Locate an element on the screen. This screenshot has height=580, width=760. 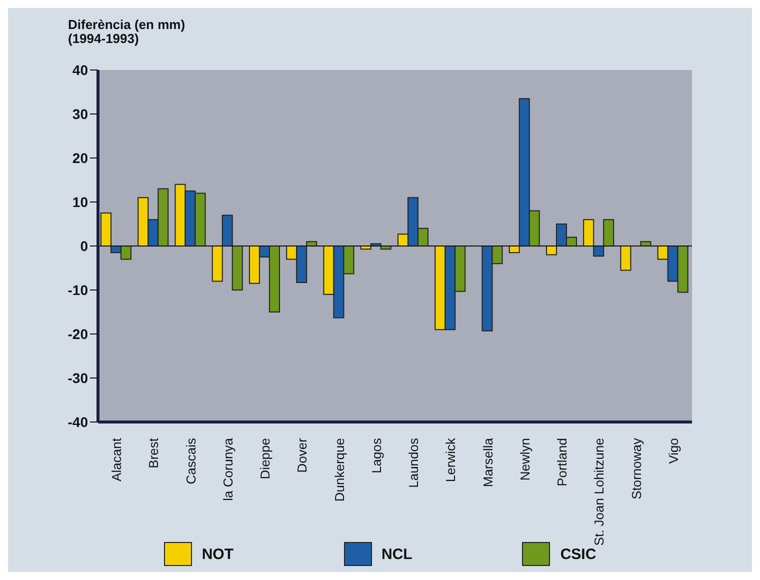
x-tick-label: Vigo is located at coordinates (673, 451).